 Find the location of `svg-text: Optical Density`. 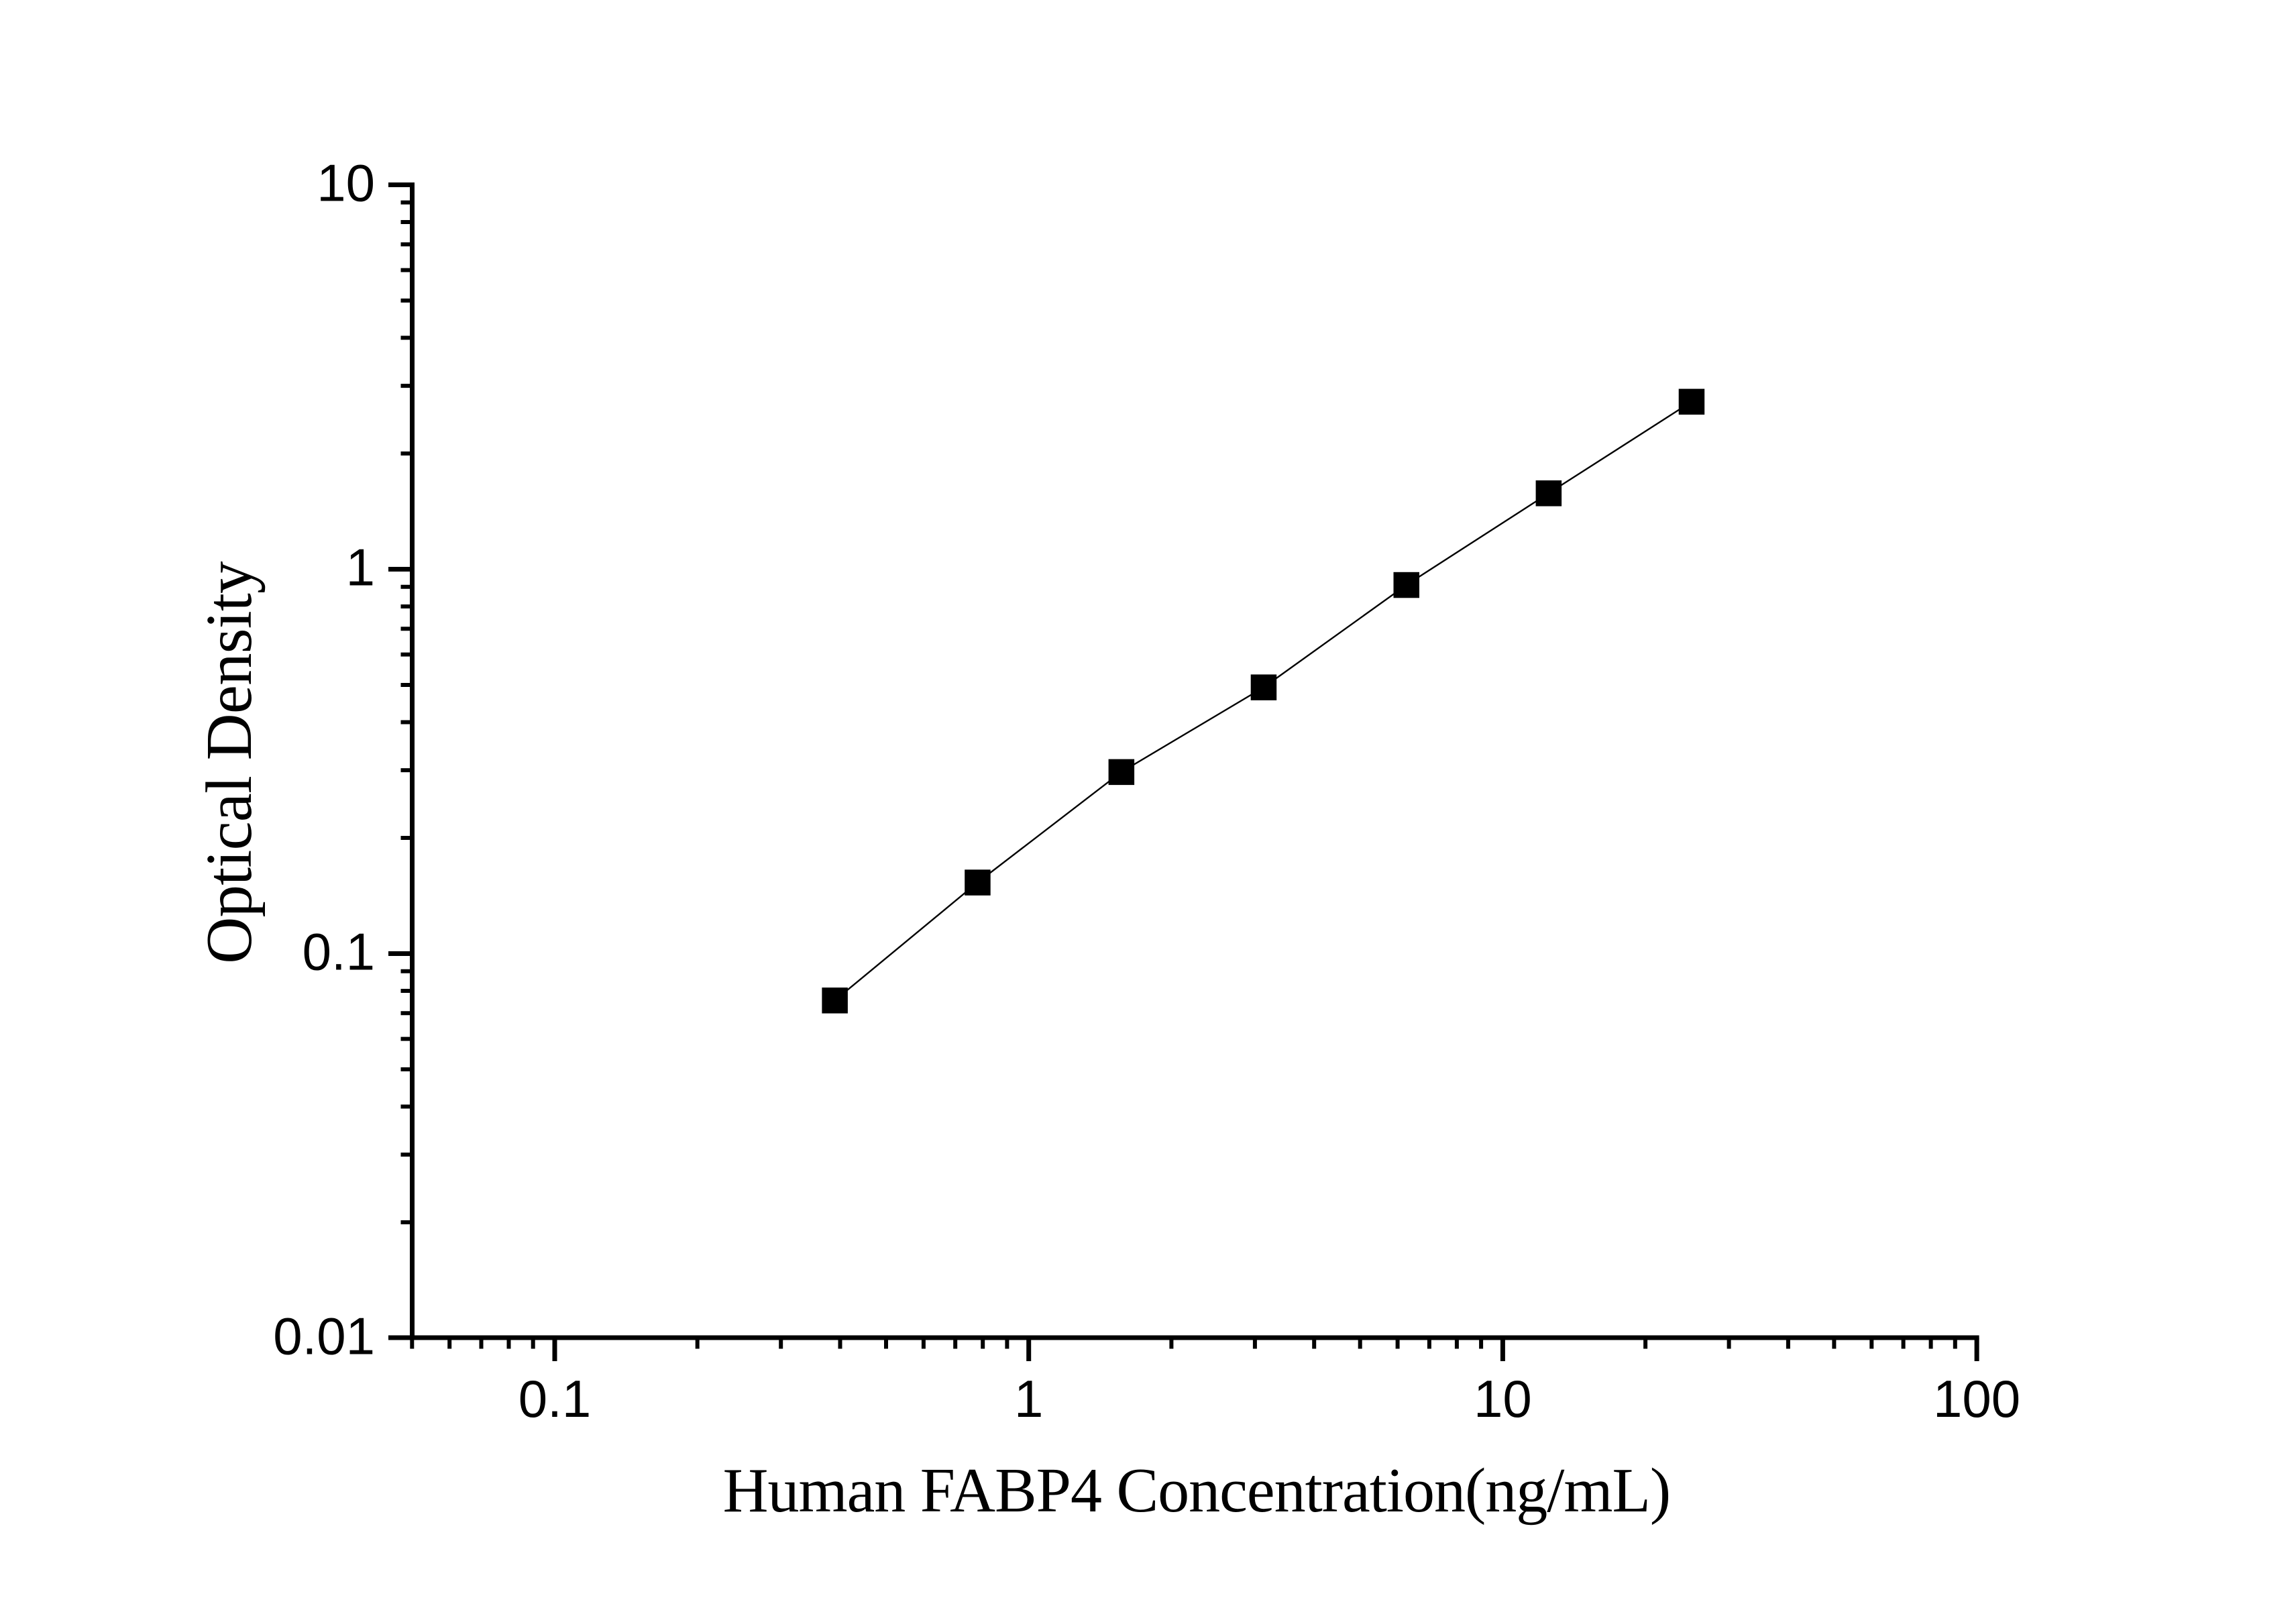

svg-text: Optical Density is located at coordinates (229, 763).